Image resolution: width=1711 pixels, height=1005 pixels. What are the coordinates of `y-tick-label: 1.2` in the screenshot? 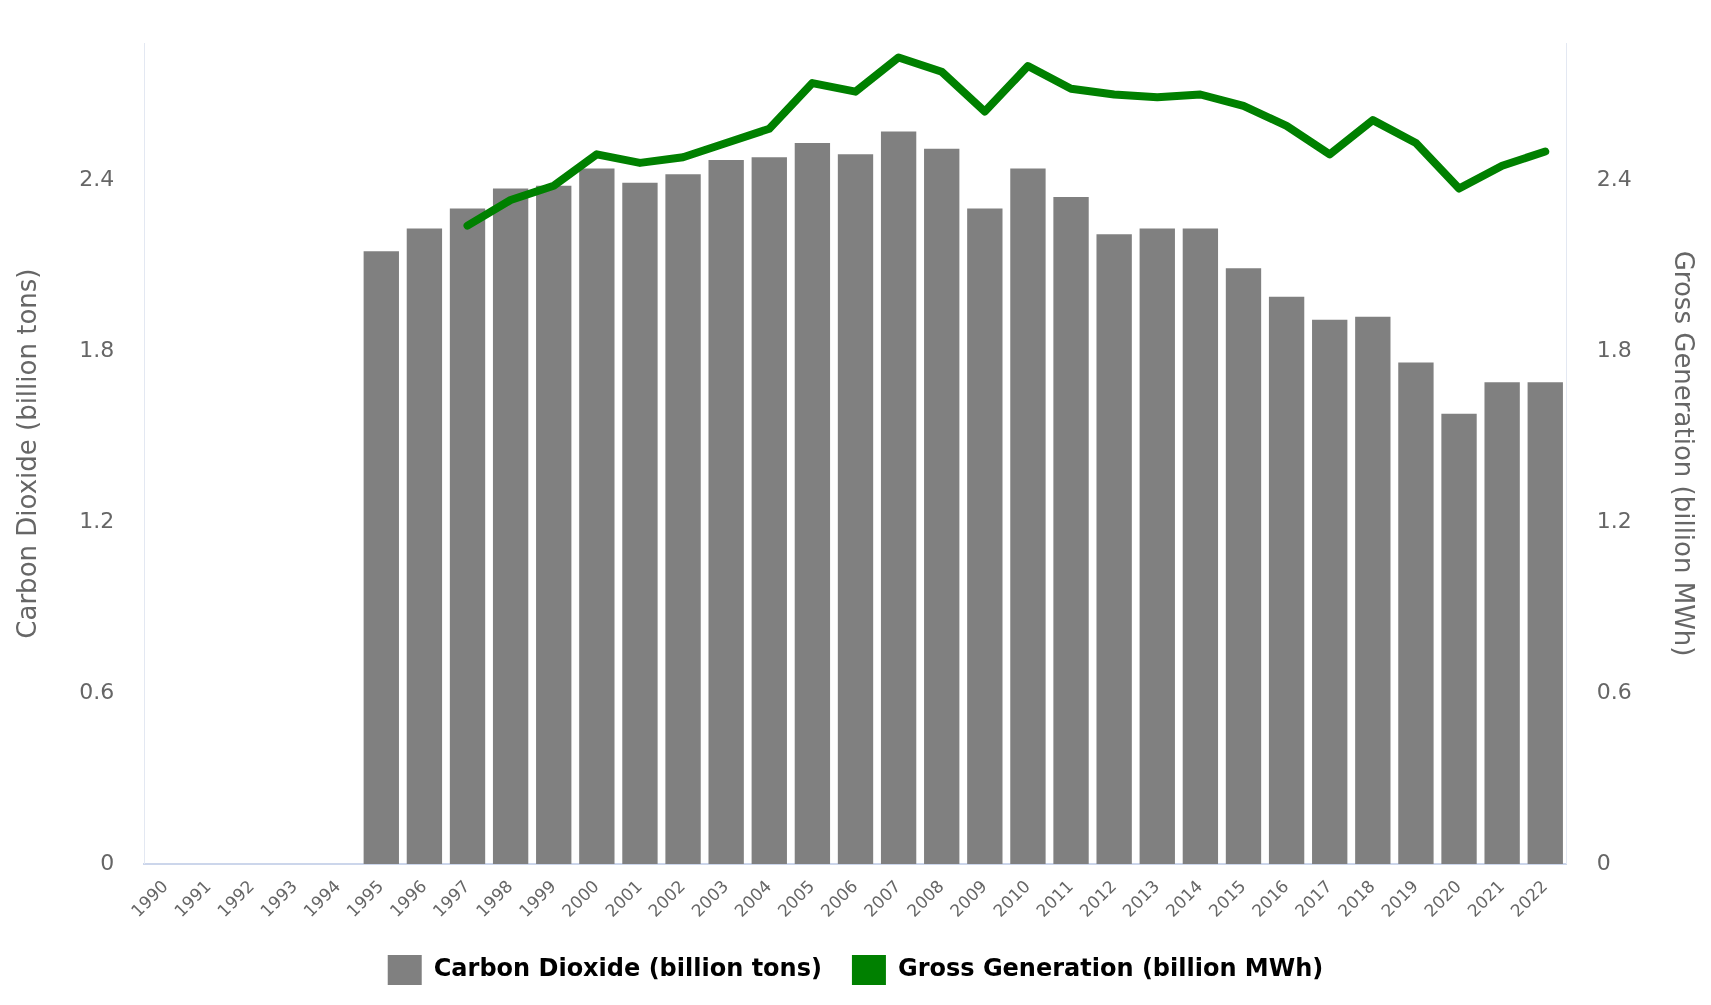 It's located at (97, 520).